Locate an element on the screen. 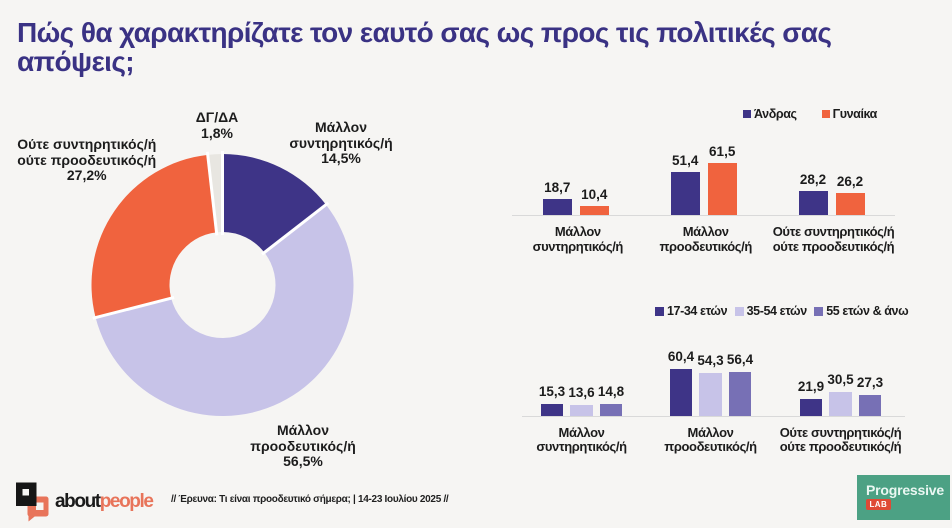  bar-value-label: 60,4 is located at coordinates (681, 356).